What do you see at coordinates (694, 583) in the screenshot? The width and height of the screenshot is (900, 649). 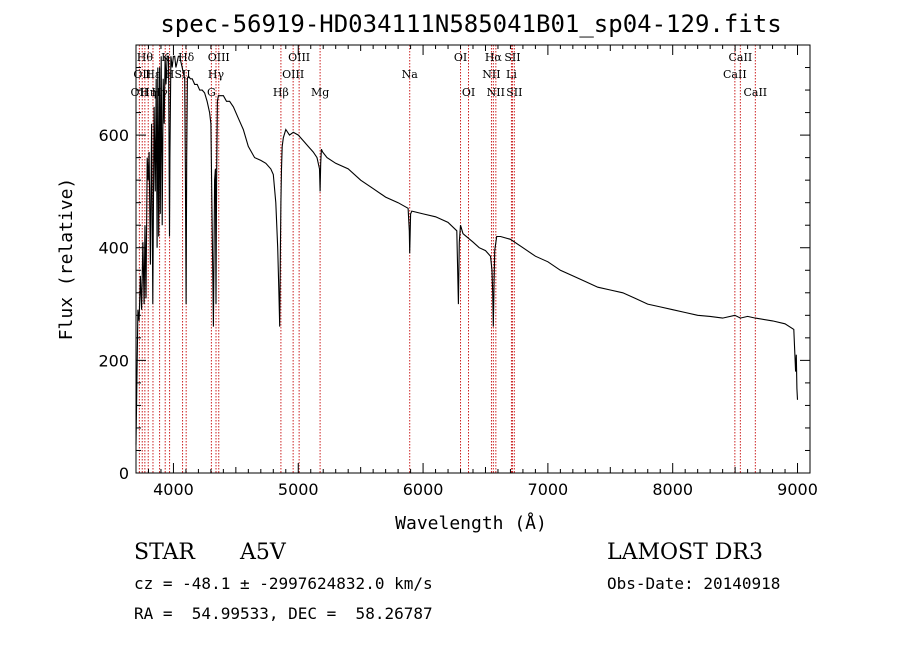 I see `observation-date: Obs-Date: 20140918` at bounding box center [694, 583].